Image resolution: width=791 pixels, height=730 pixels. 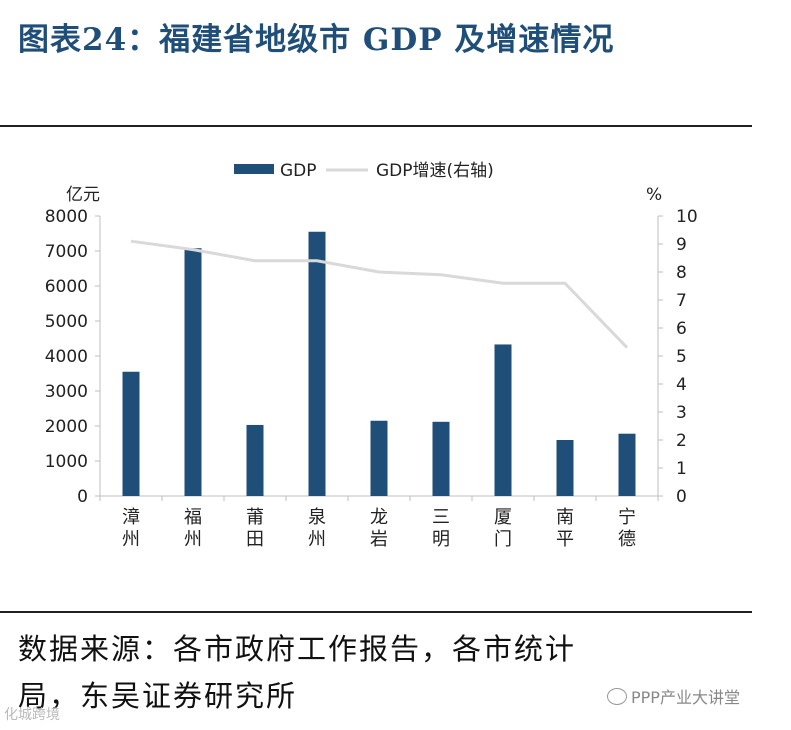 What do you see at coordinates (255, 517) in the screenshot?
I see `x-tick-label: 莆` at bounding box center [255, 517].